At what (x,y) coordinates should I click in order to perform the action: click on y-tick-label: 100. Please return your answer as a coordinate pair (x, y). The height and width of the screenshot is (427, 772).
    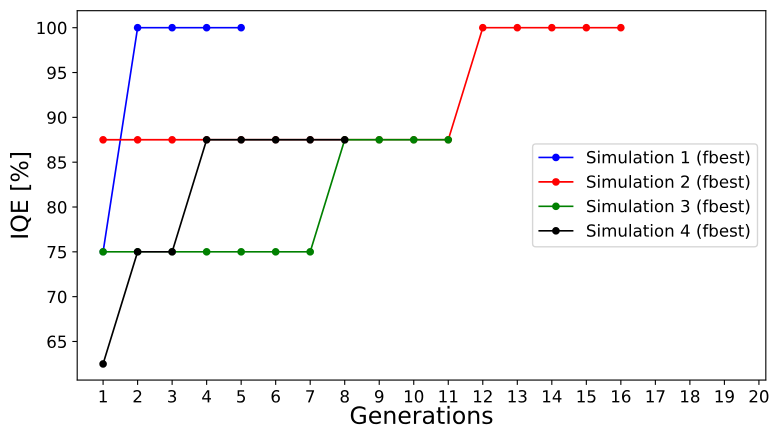
    Looking at the image, I should click on (51, 28).